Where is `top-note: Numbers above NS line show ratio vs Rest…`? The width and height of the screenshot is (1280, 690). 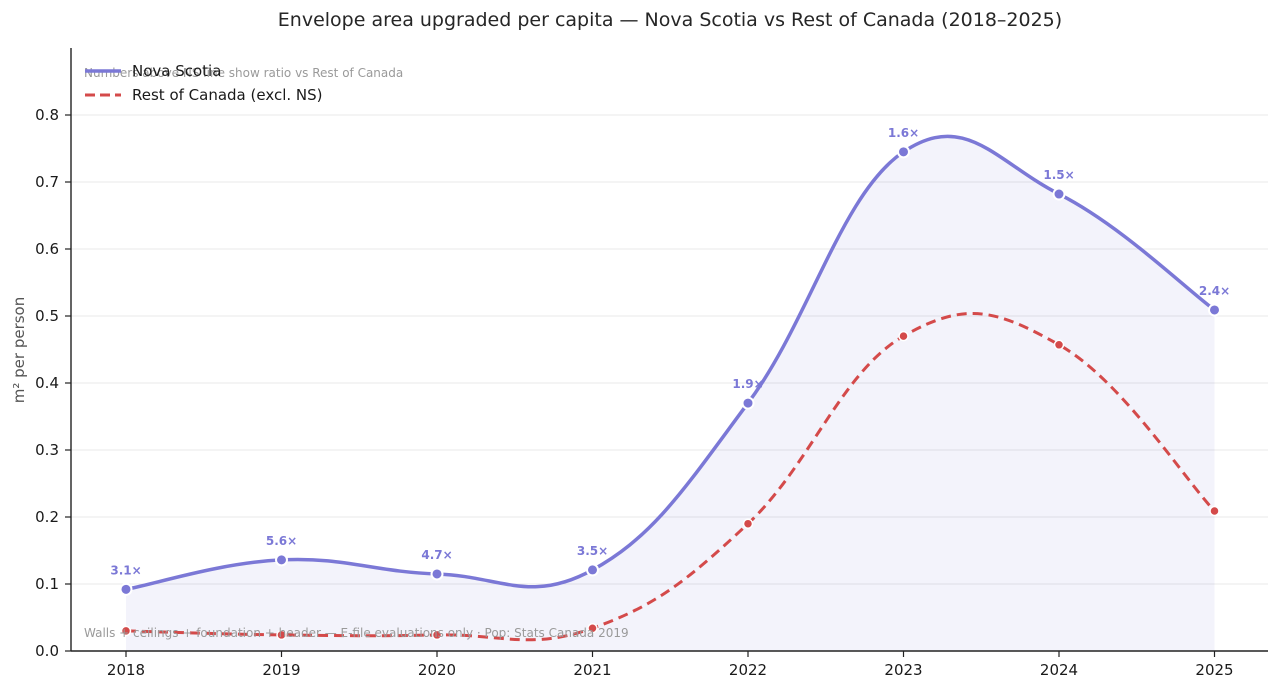
top-note: Numbers above NS line show ratio vs Rest… is located at coordinates (243, 73).